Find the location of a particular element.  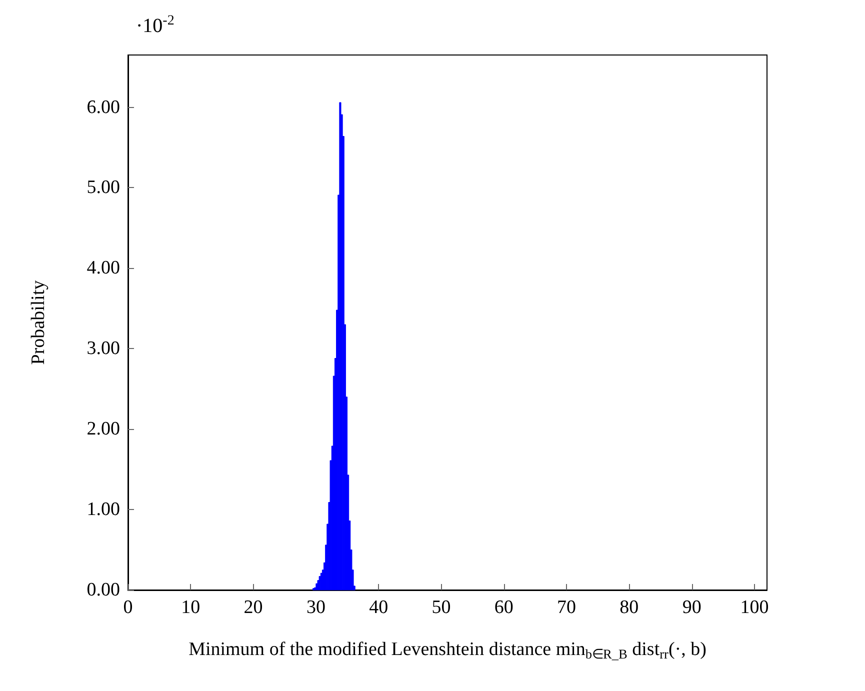

y-tick-label: 3.00 is located at coordinates (103, 349).